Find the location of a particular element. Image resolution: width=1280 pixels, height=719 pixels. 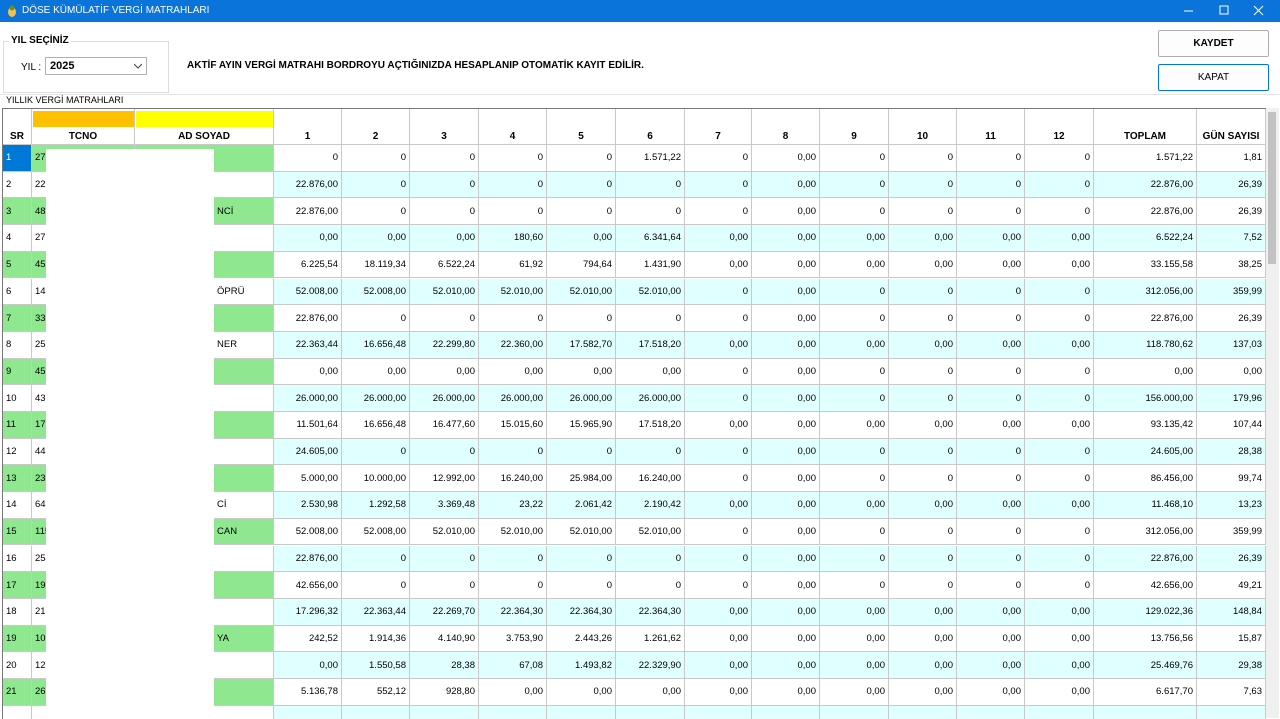

month-cell: 2.190,42 is located at coordinates (650, 505).